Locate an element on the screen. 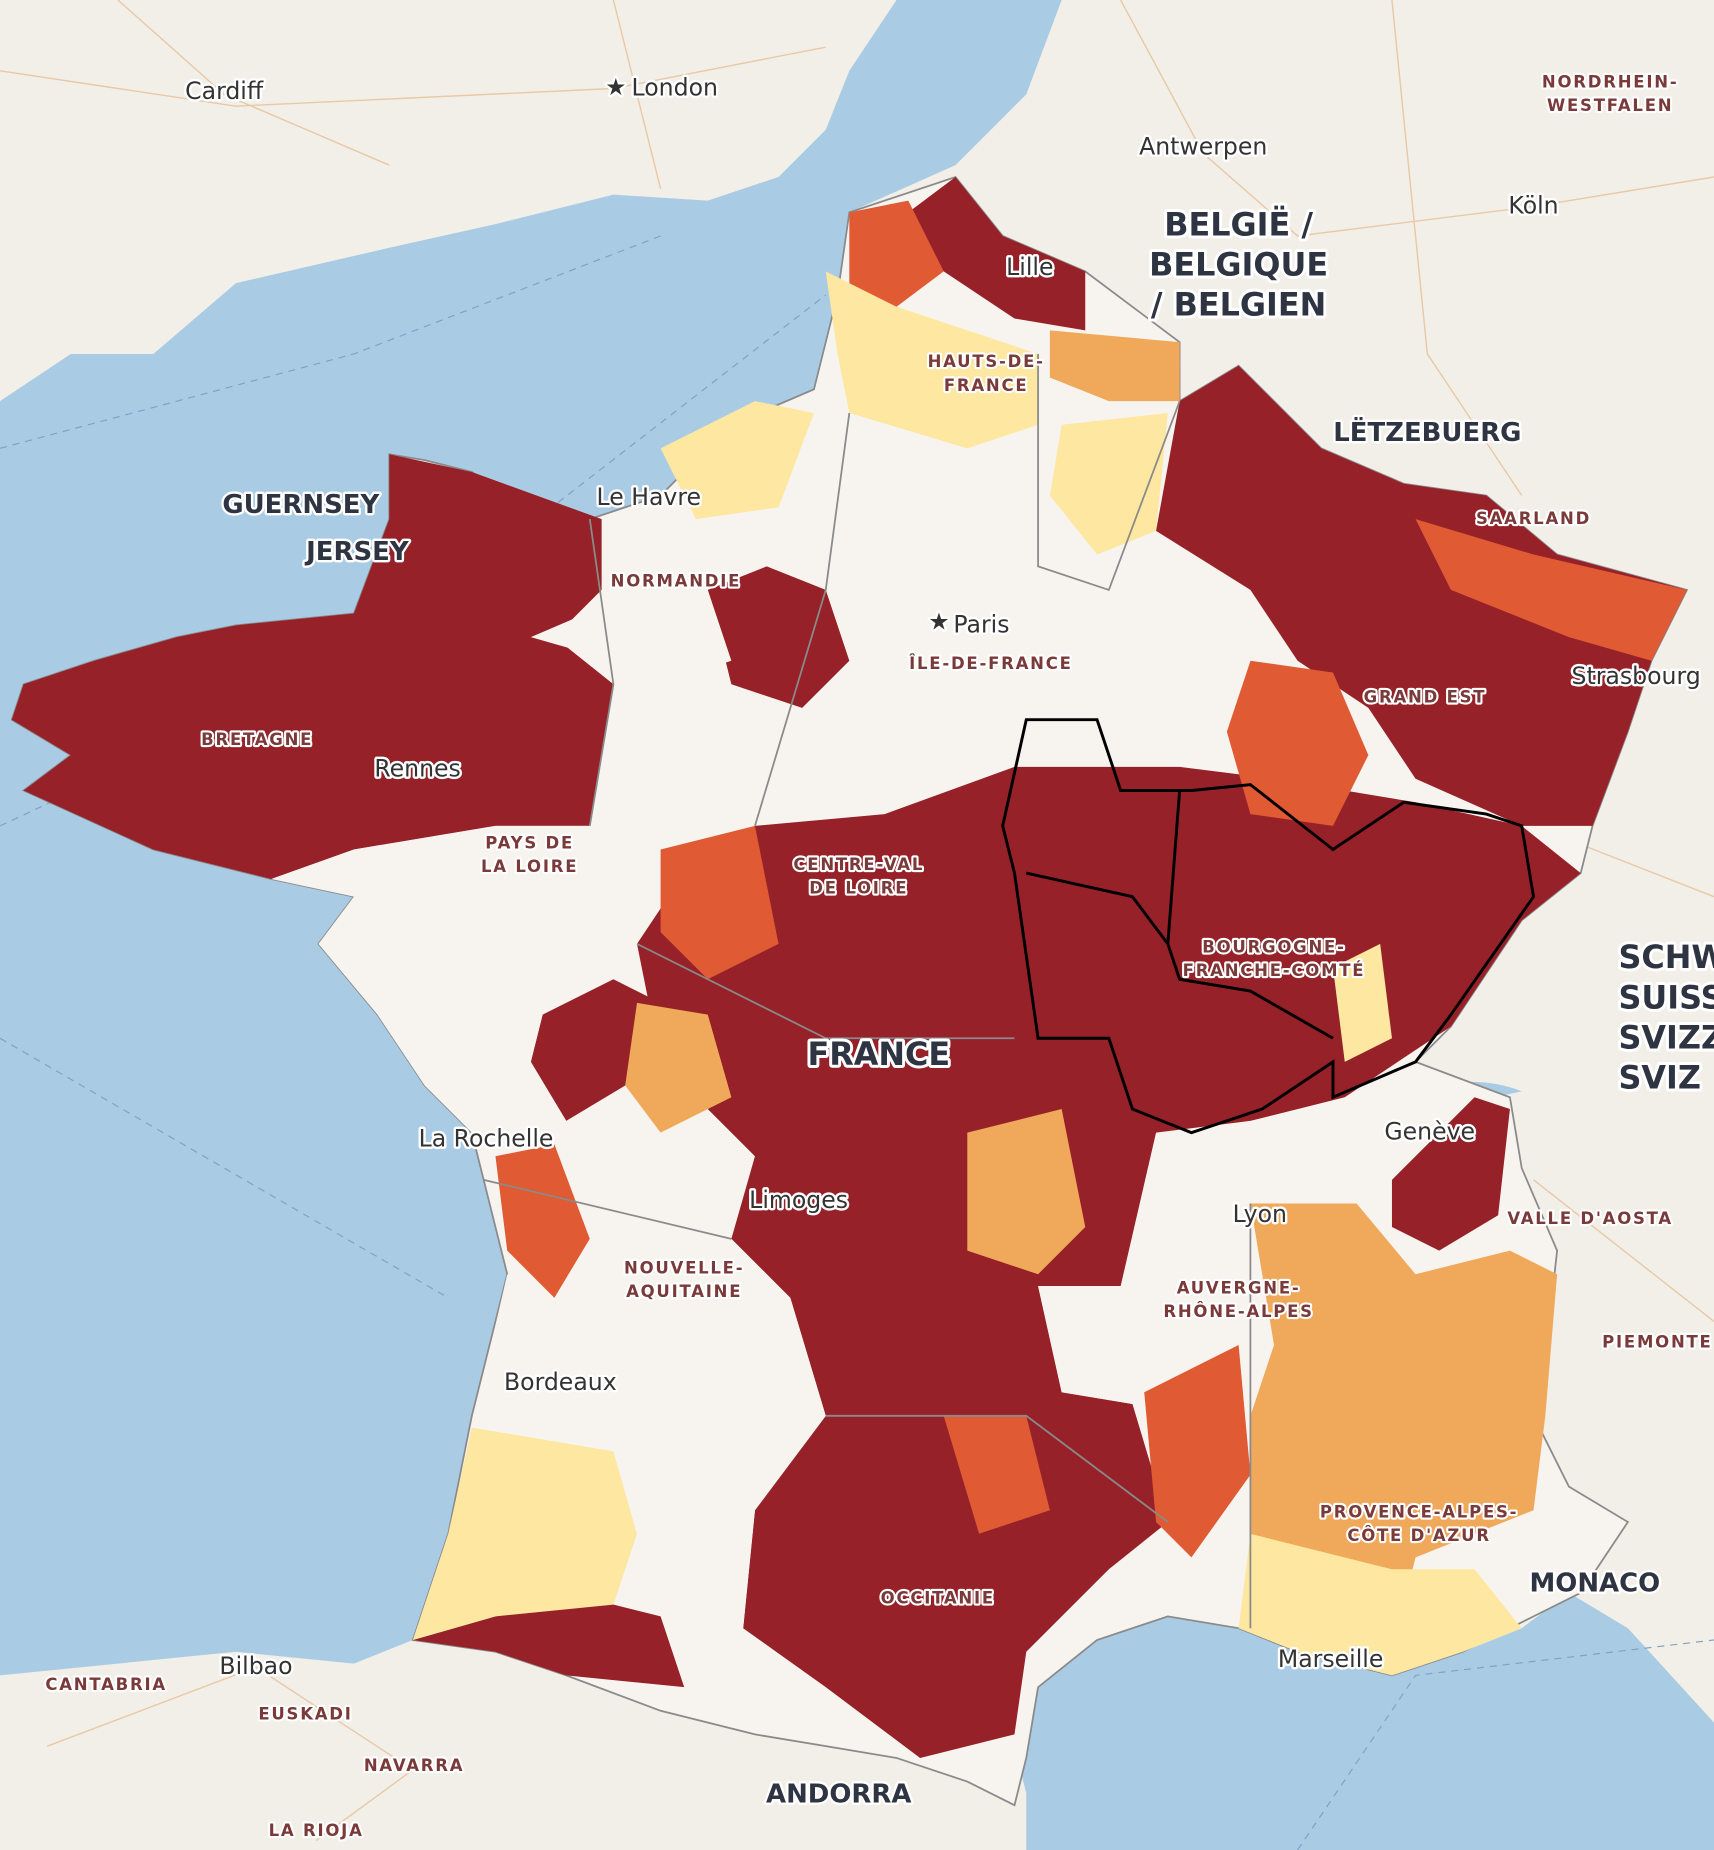 The width and height of the screenshot is (1714, 1850). place-label: FRANCE is located at coordinates (878, 1054).